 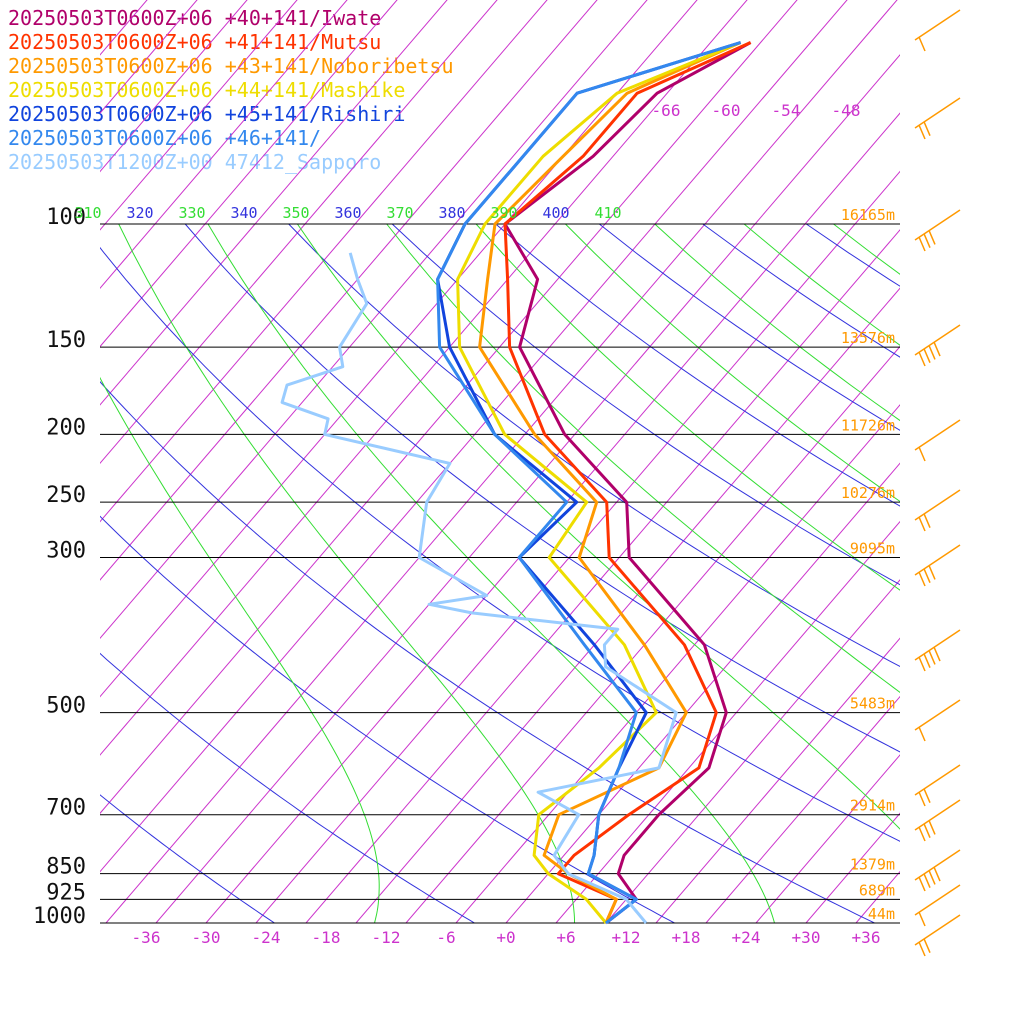 What do you see at coordinates (868, 425) in the screenshot?
I see `height-label: 11726m` at bounding box center [868, 425].